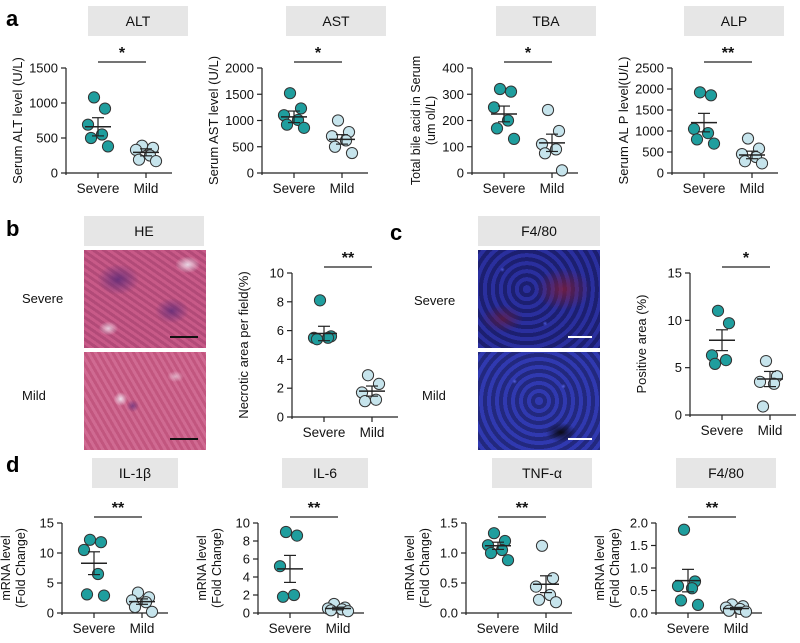 The width and height of the screenshot is (800, 643). Describe the element at coordinates (239, 68) in the screenshot. I see `y-tick-label: 2000` at that location.